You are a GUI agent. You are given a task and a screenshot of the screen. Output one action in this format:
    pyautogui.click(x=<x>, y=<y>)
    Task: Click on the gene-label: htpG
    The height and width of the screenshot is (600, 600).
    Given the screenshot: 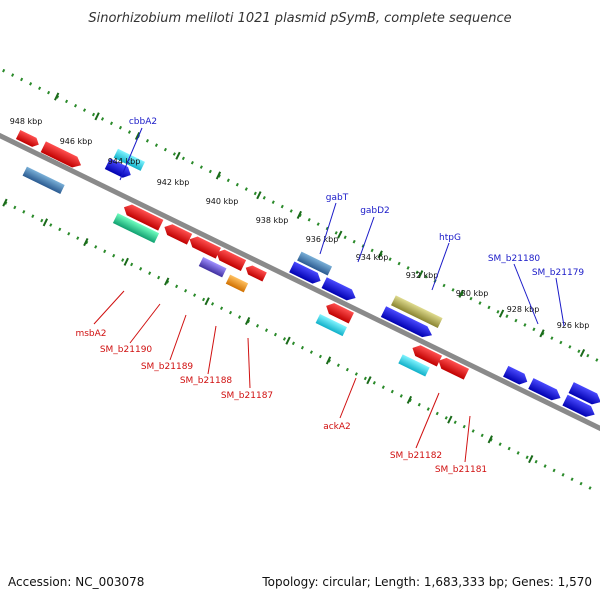 What is the action you would take?
    pyautogui.click(x=450, y=238)
    